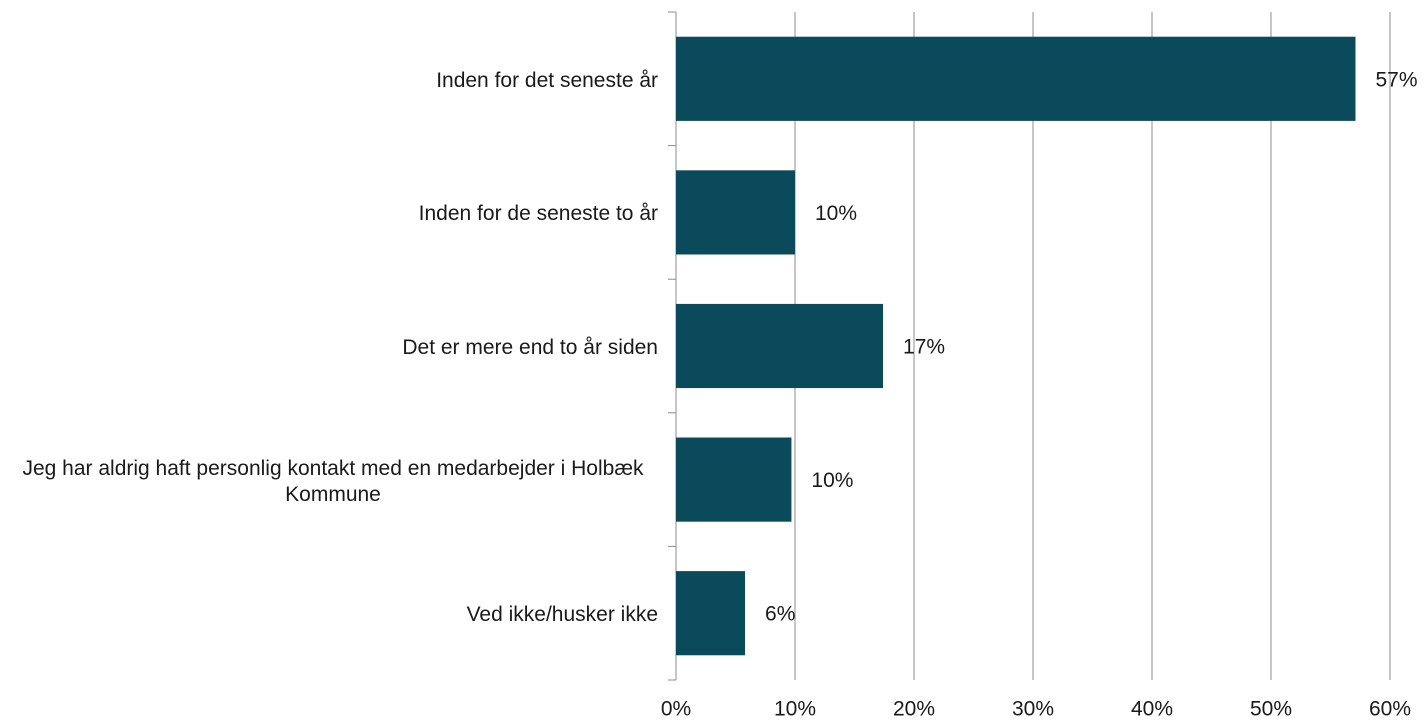 The height and width of the screenshot is (721, 1425). What do you see at coordinates (795, 709) in the screenshot?
I see `x-tick-label: 10%` at bounding box center [795, 709].